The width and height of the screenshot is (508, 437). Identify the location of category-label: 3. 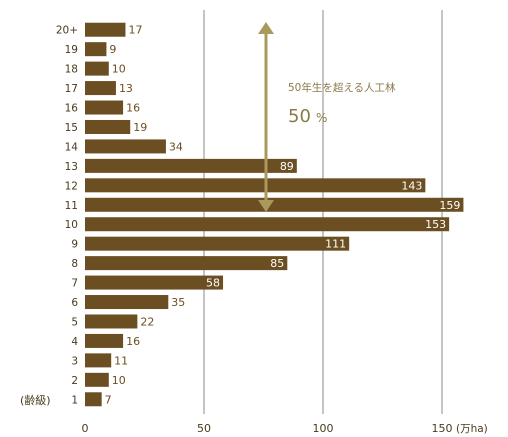
(74, 361).